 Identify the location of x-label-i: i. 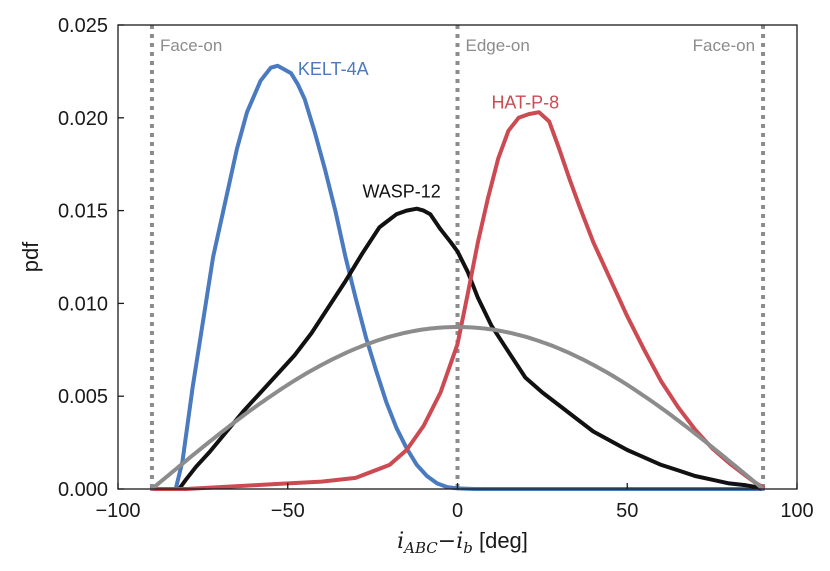
(400, 541).